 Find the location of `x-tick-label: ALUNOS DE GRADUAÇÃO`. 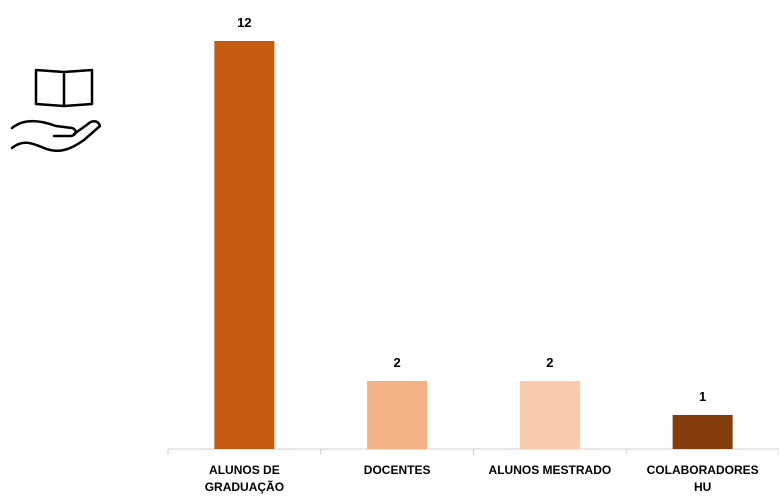

x-tick-label: ALUNOS DE GRADUAÇÃO is located at coordinates (244, 478).